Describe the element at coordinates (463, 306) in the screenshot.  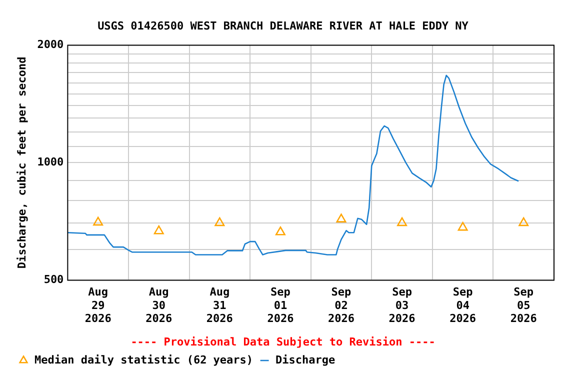
I see `x-tick-label: Sep 04 2026` at that location.